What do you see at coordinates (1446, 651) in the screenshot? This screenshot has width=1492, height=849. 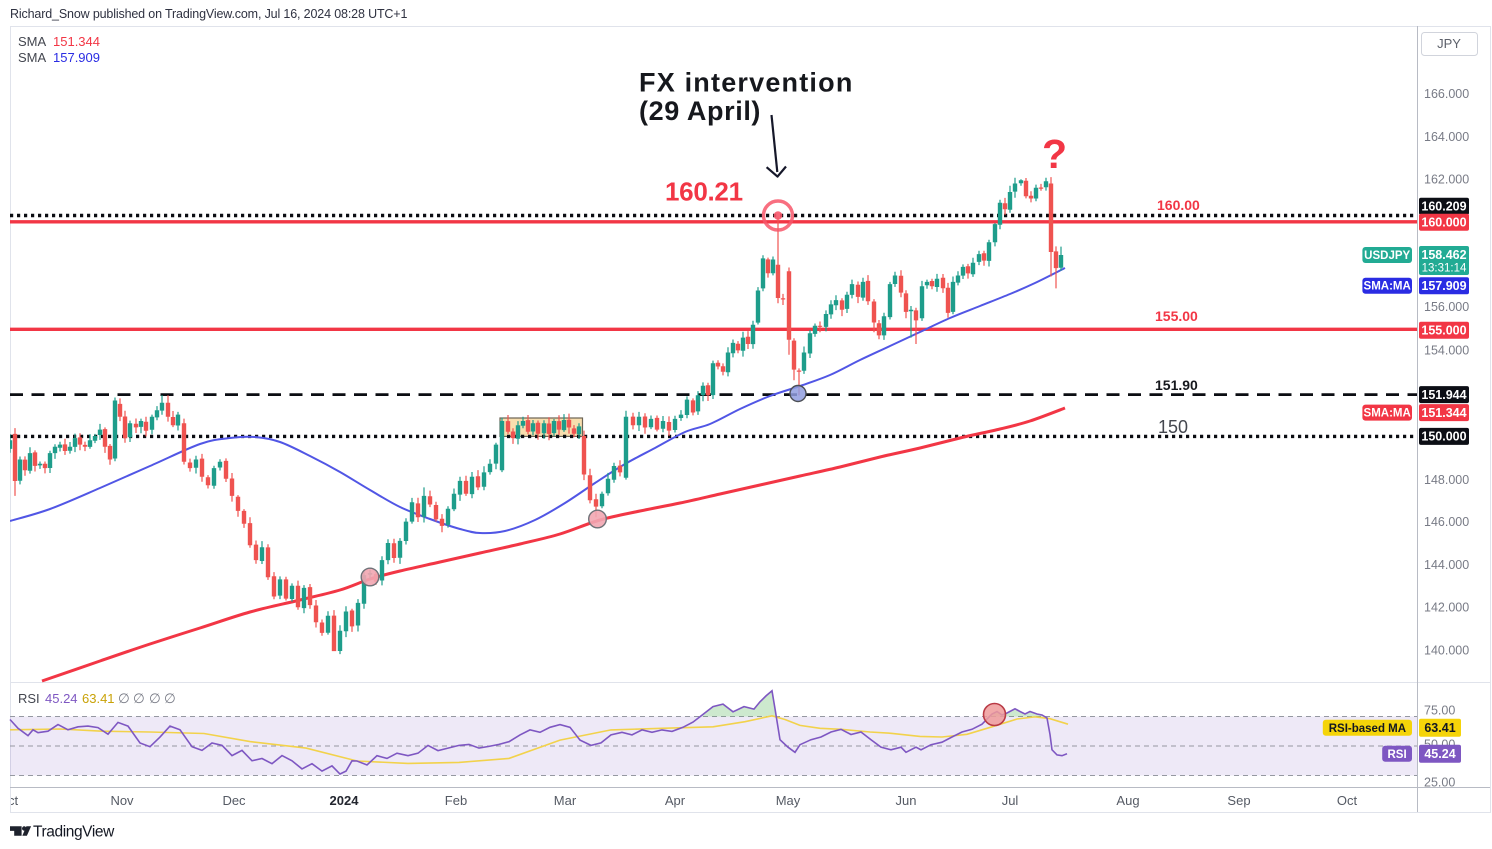 I see `svg-text: 140.000` at bounding box center [1446, 651].